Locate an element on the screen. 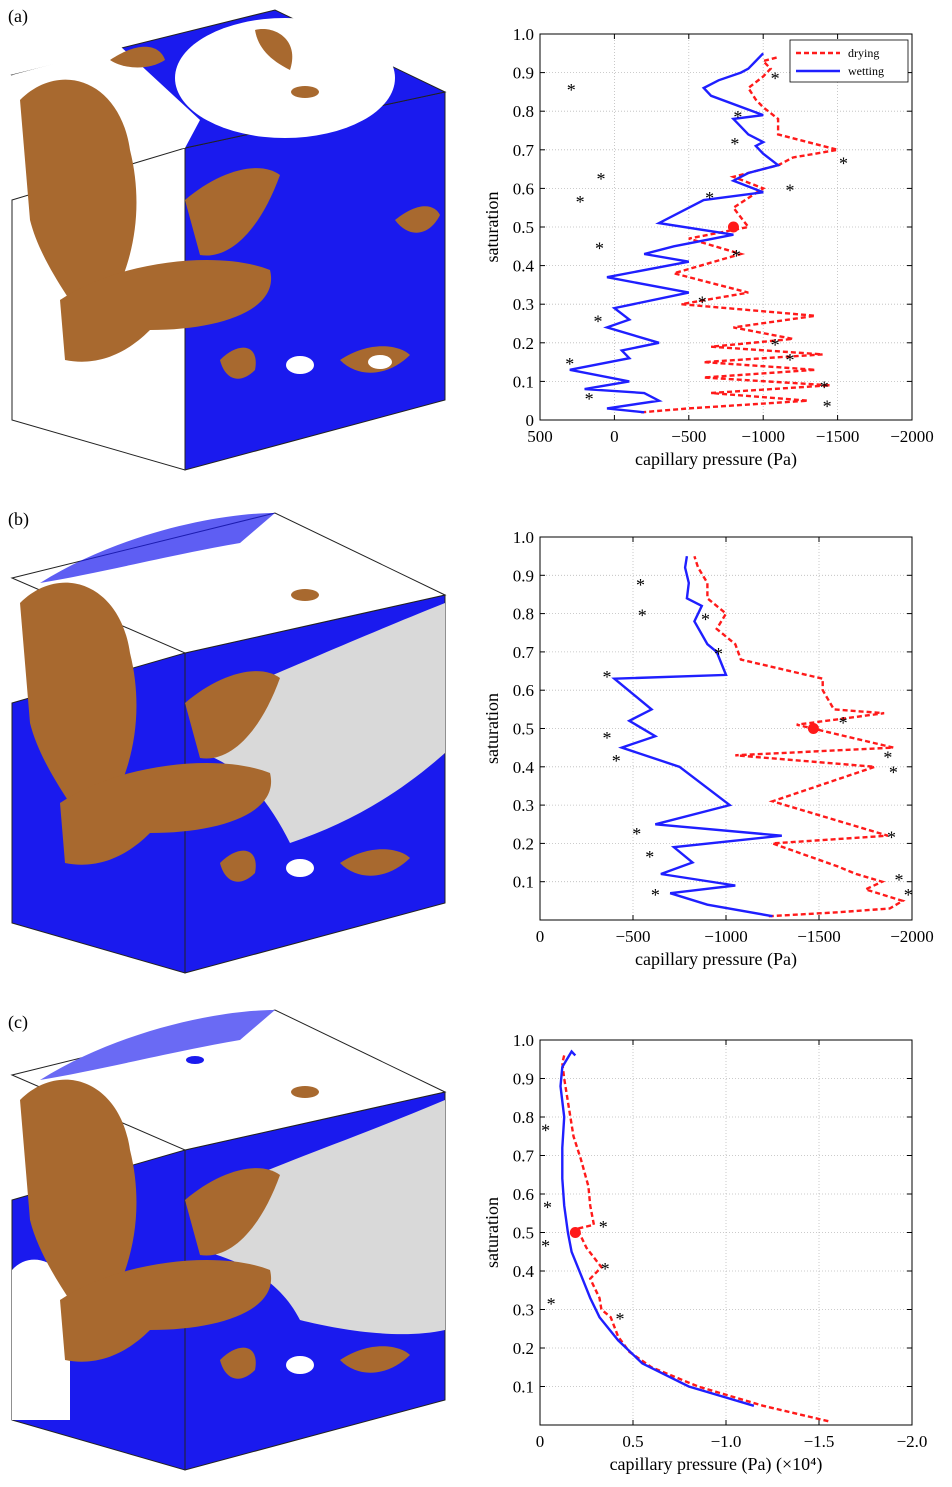  legend-label-drying: drying is located at coordinates (863, 53).